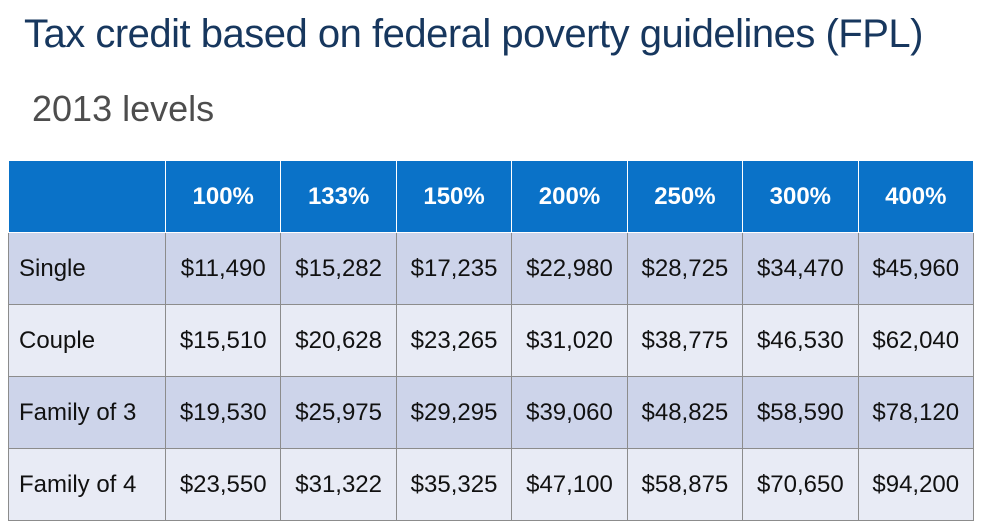 The height and width of the screenshot is (531, 982). What do you see at coordinates (87, 340) in the screenshot?
I see `row-label: Couple` at bounding box center [87, 340].